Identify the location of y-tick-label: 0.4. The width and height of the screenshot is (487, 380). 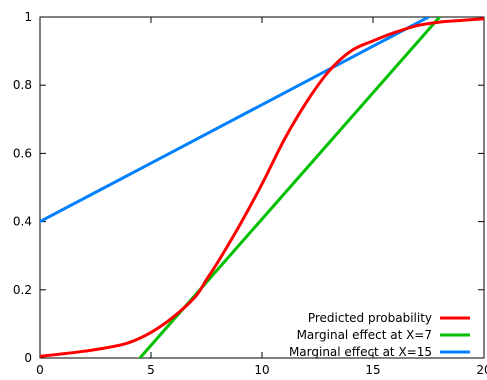
(22, 222).